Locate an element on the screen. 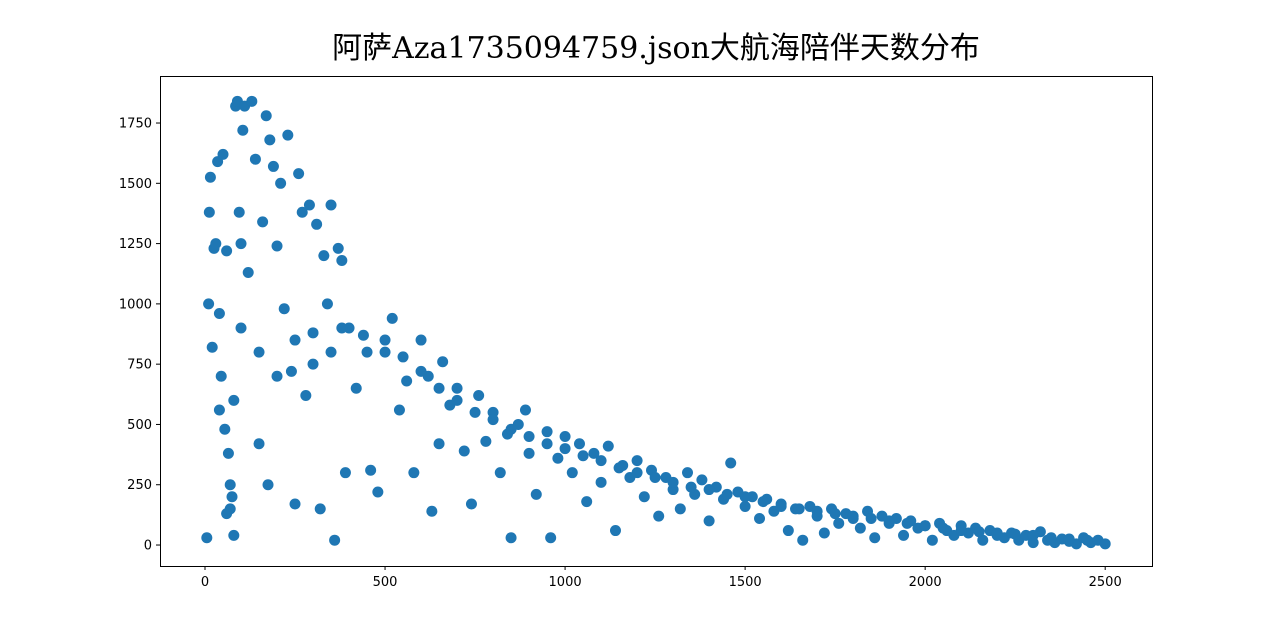 This screenshot has width=1280, height=641. y-tick-label: 750 is located at coordinates (139, 365).